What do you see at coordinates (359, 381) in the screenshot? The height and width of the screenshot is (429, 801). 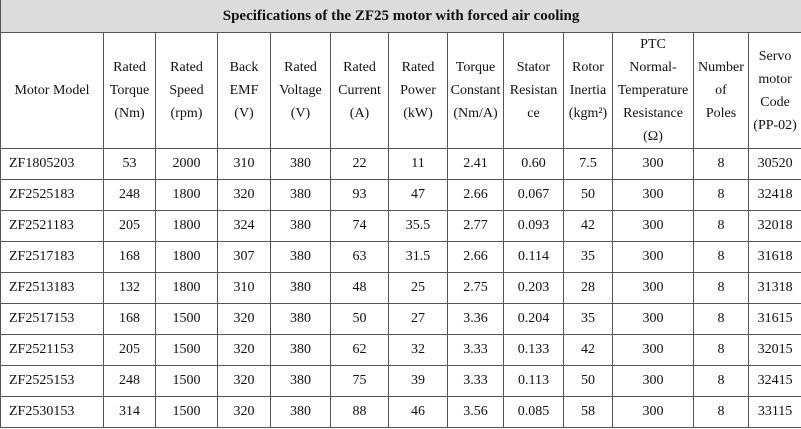 I see `data-cell: 75` at bounding box center [359, 381].